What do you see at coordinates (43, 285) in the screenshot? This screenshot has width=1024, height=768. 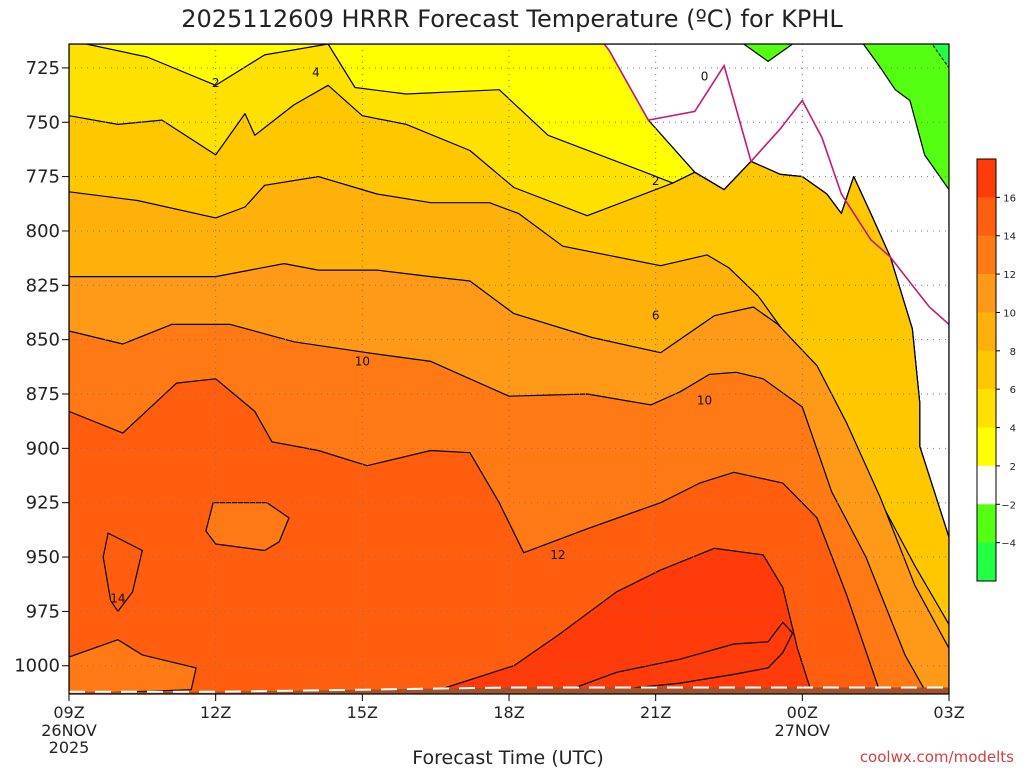 I see `y-tick-label-825: 825` at bounding box center [43, 285].